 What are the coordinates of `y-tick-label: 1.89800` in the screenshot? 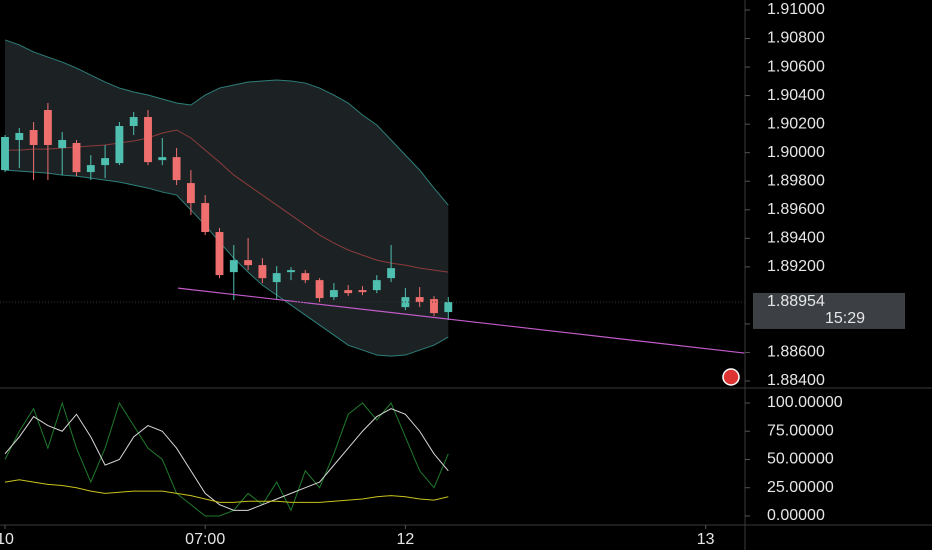 It's located at (796, 180).